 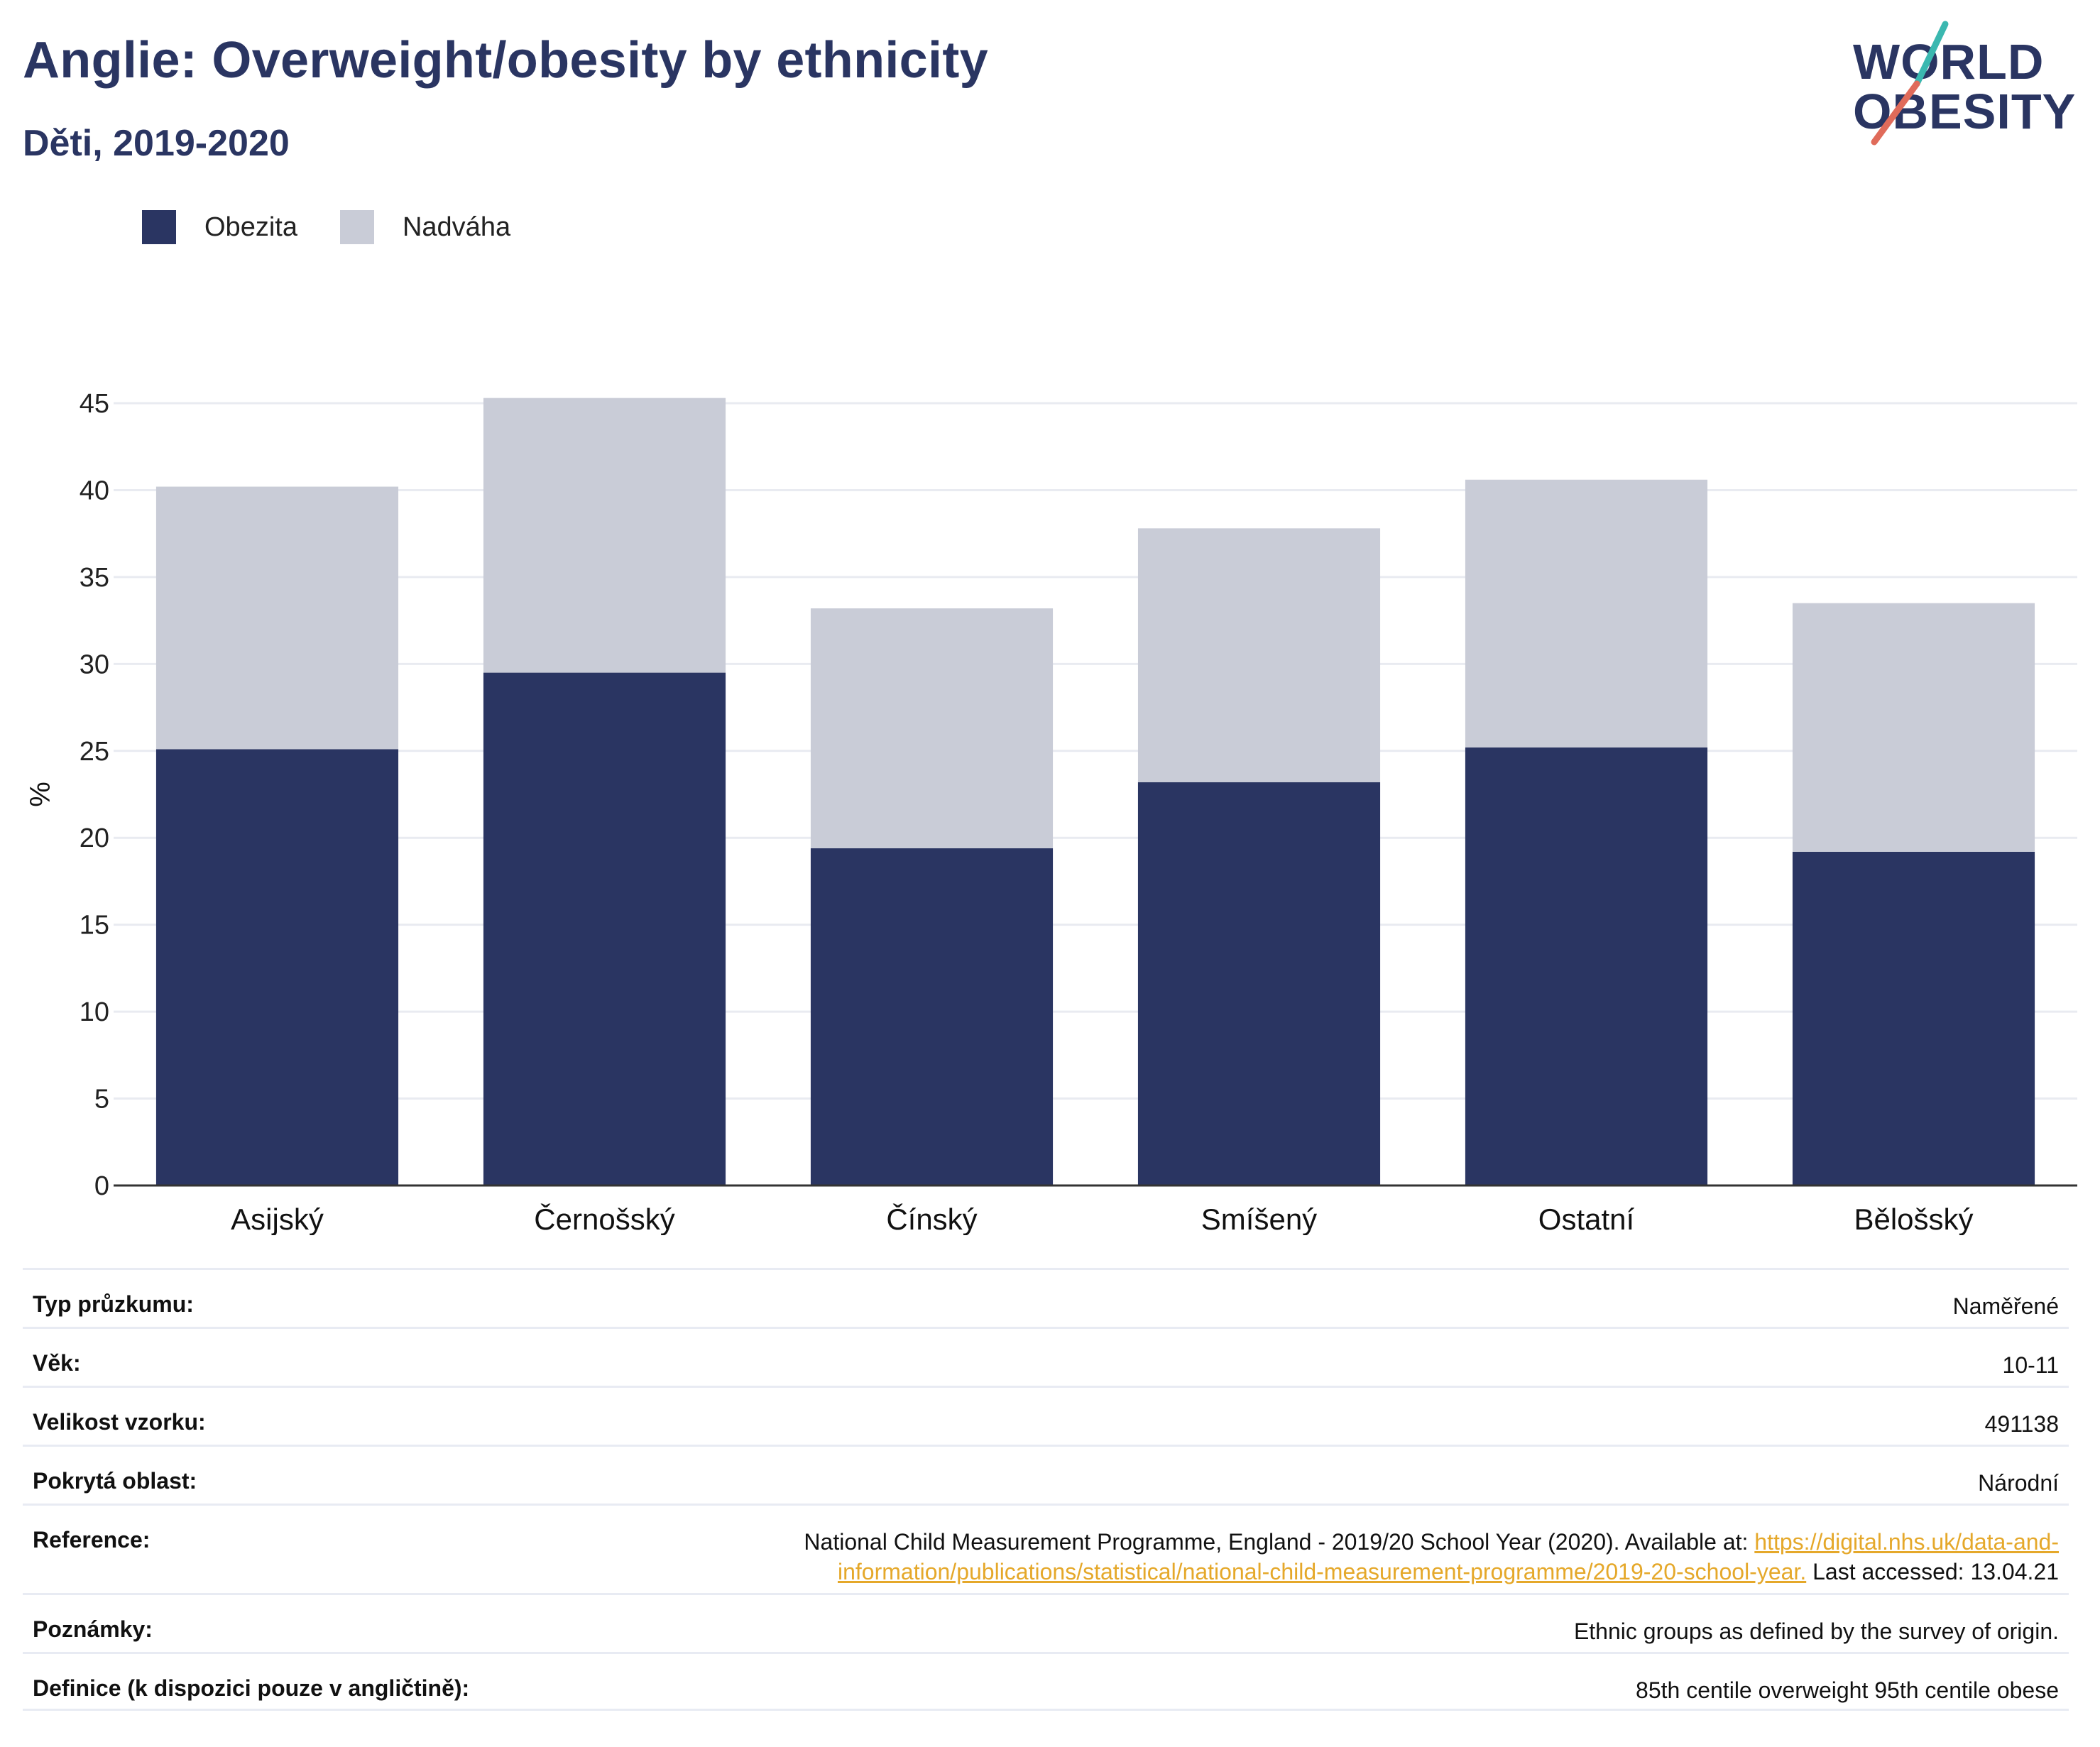 What do you see at coordinates (94, 404) in the screenshot?
I see `y-tick-label: 45` at bounding box center [94, 404].